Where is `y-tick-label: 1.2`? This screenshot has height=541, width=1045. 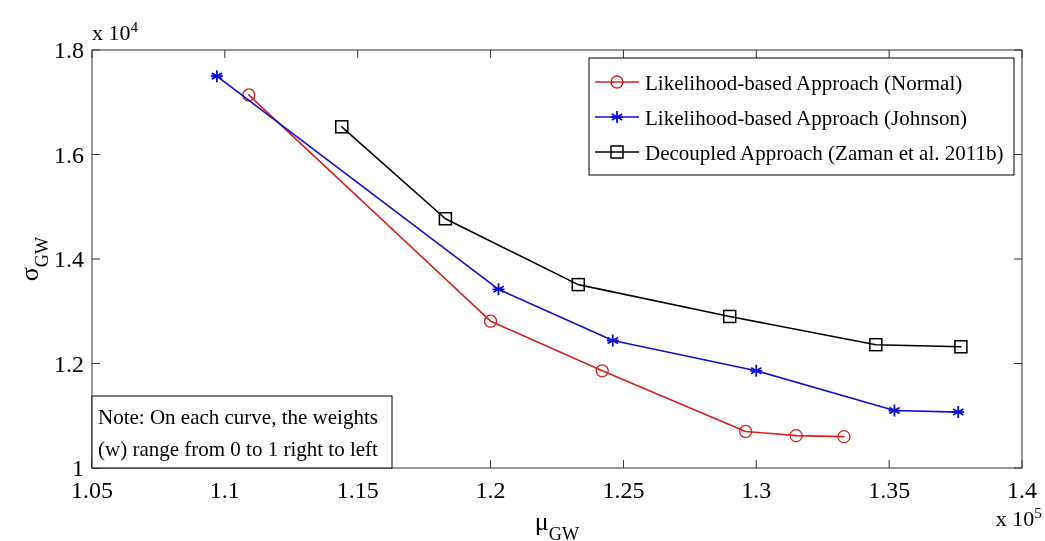 y-tick-label: 1.2 is located at coordinates (69, 363).